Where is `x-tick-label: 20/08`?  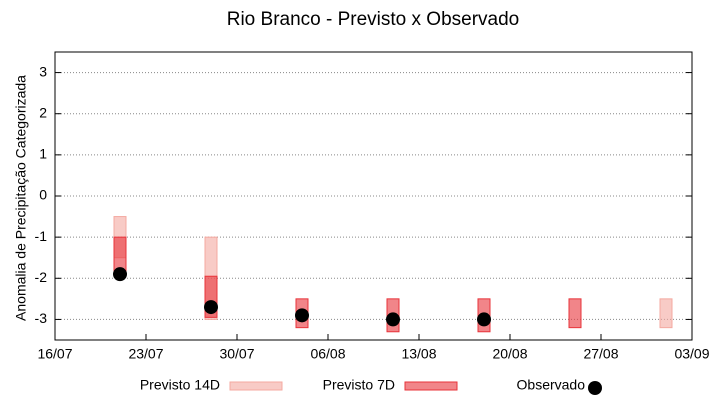
x-tick-label: 20/08 is located at coordinates (509, 354).